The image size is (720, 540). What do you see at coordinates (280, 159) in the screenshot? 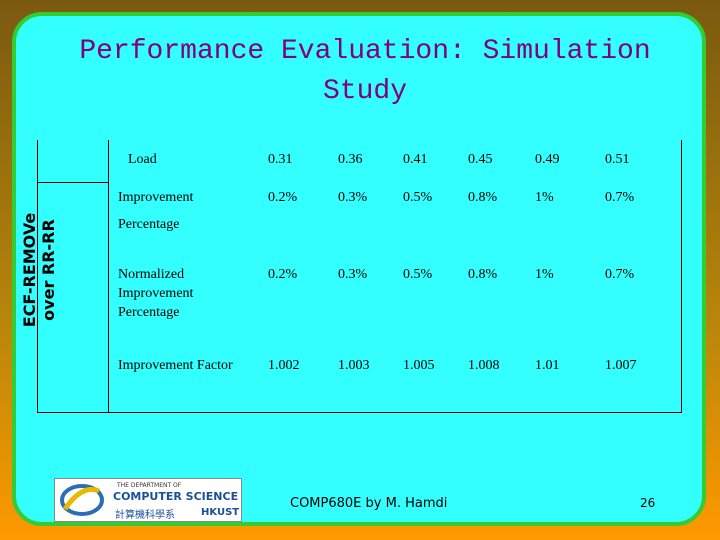
I see `header-cell: 0.31` at bounding box center [280, 159].